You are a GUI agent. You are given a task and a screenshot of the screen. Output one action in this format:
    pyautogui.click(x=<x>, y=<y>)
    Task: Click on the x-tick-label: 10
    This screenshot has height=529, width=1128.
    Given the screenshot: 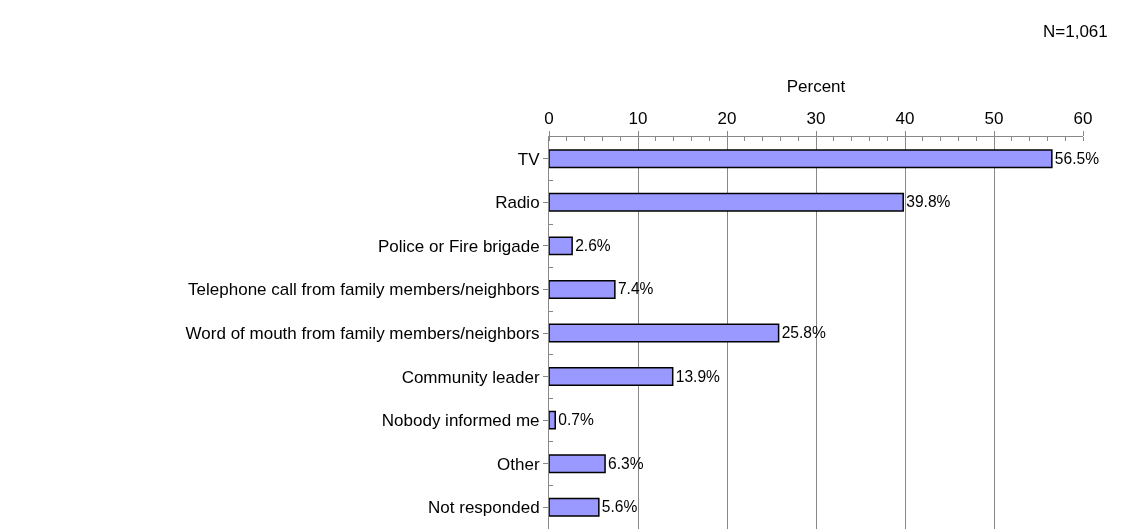 What is the action you would take?
    pyautogui.click(x=638, y=119)
    